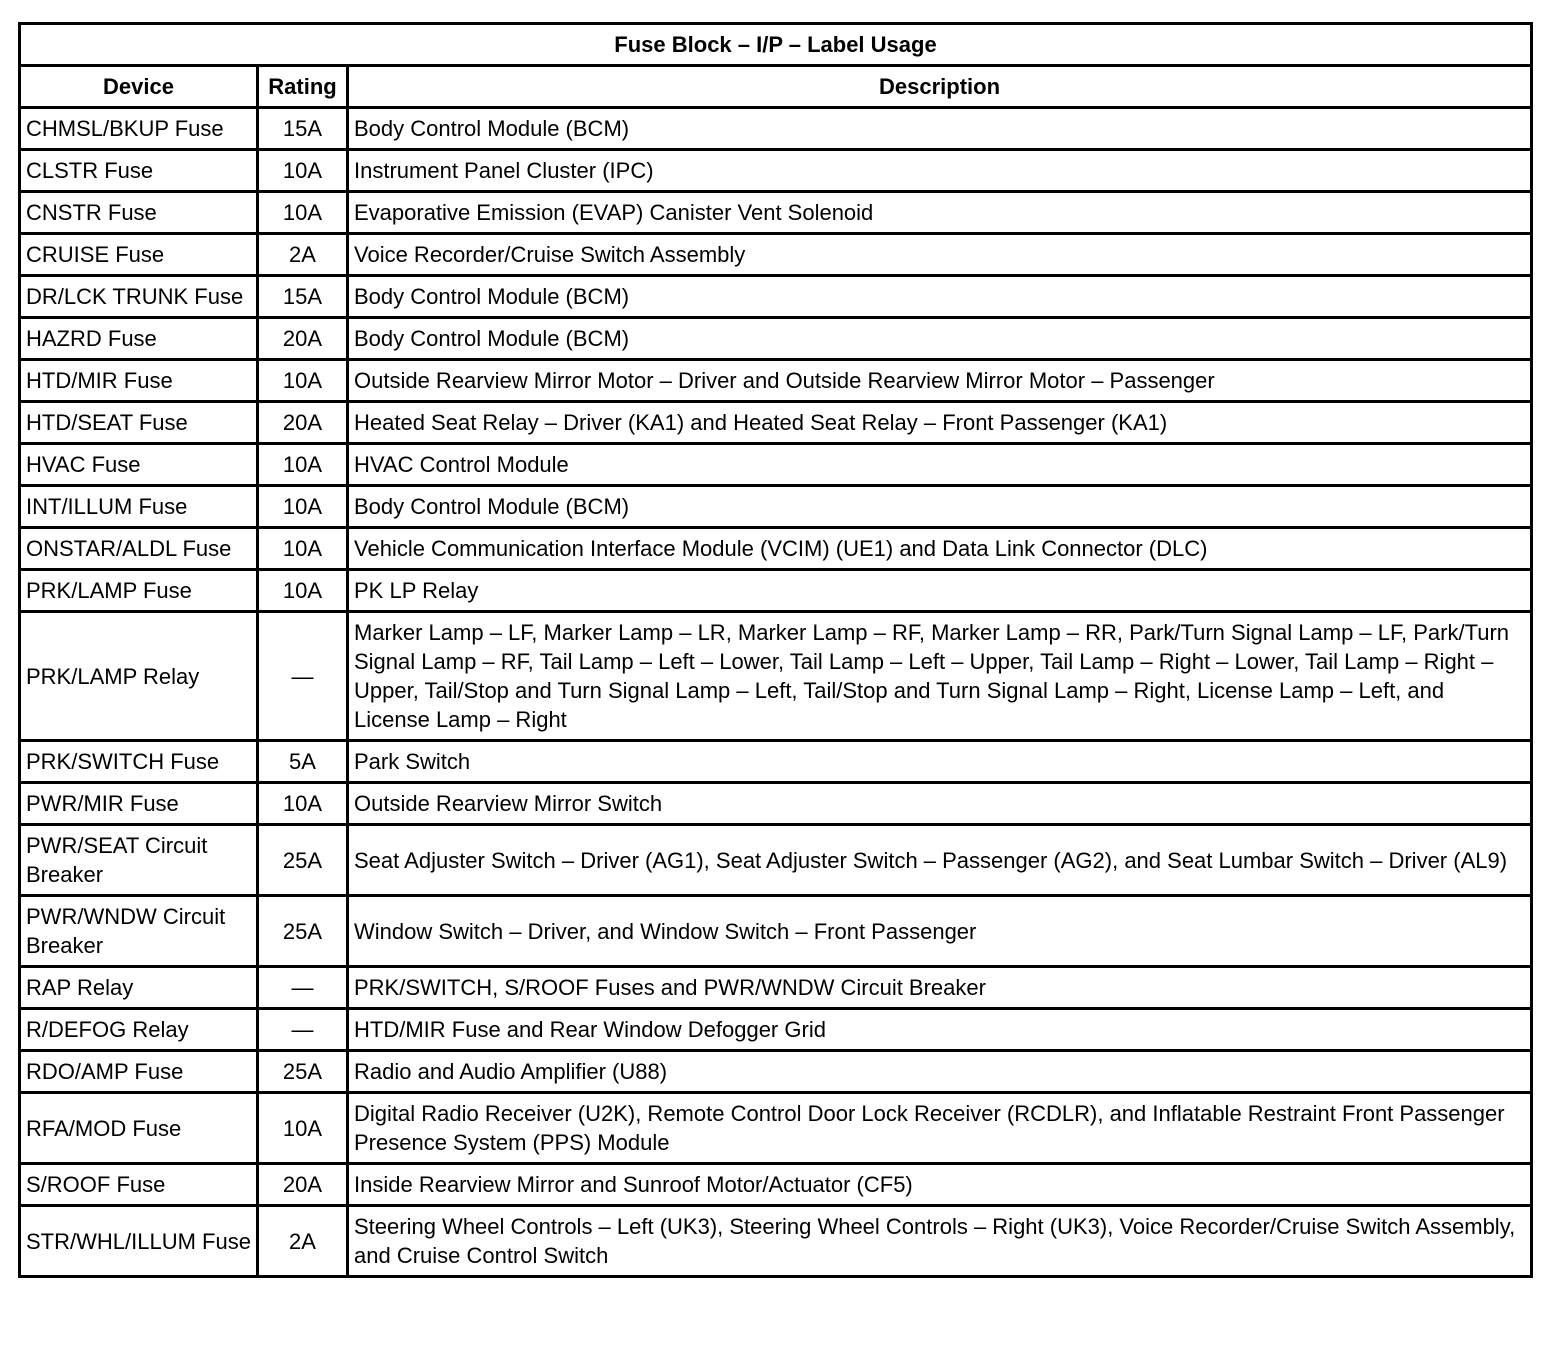 This screenshot has width=1568, height=1346. What do you see at coordinates (138, 761) in the screenshot?
I see `device-cell: PRK/SWITCH Fuse` at bounding box center [138, 761].